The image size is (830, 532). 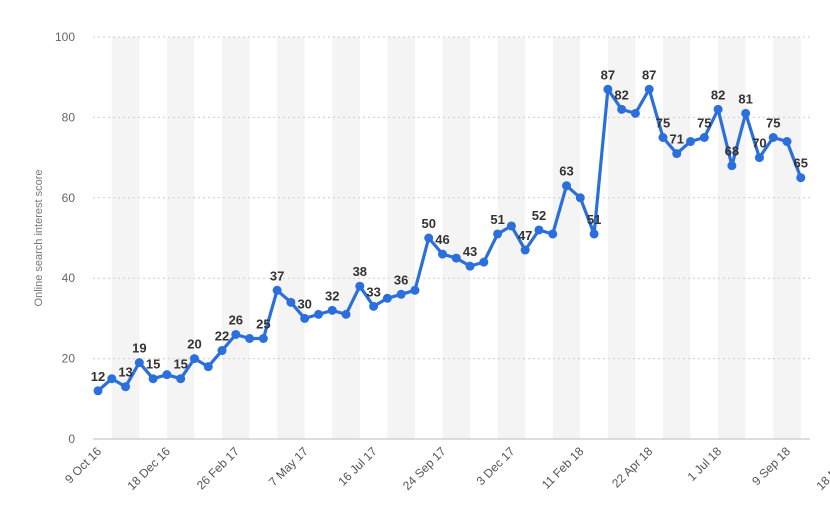 What do you see at coordinates (442, 239) in the screenshot?
I see `data-label: 46` at bounding box center [442, 239].